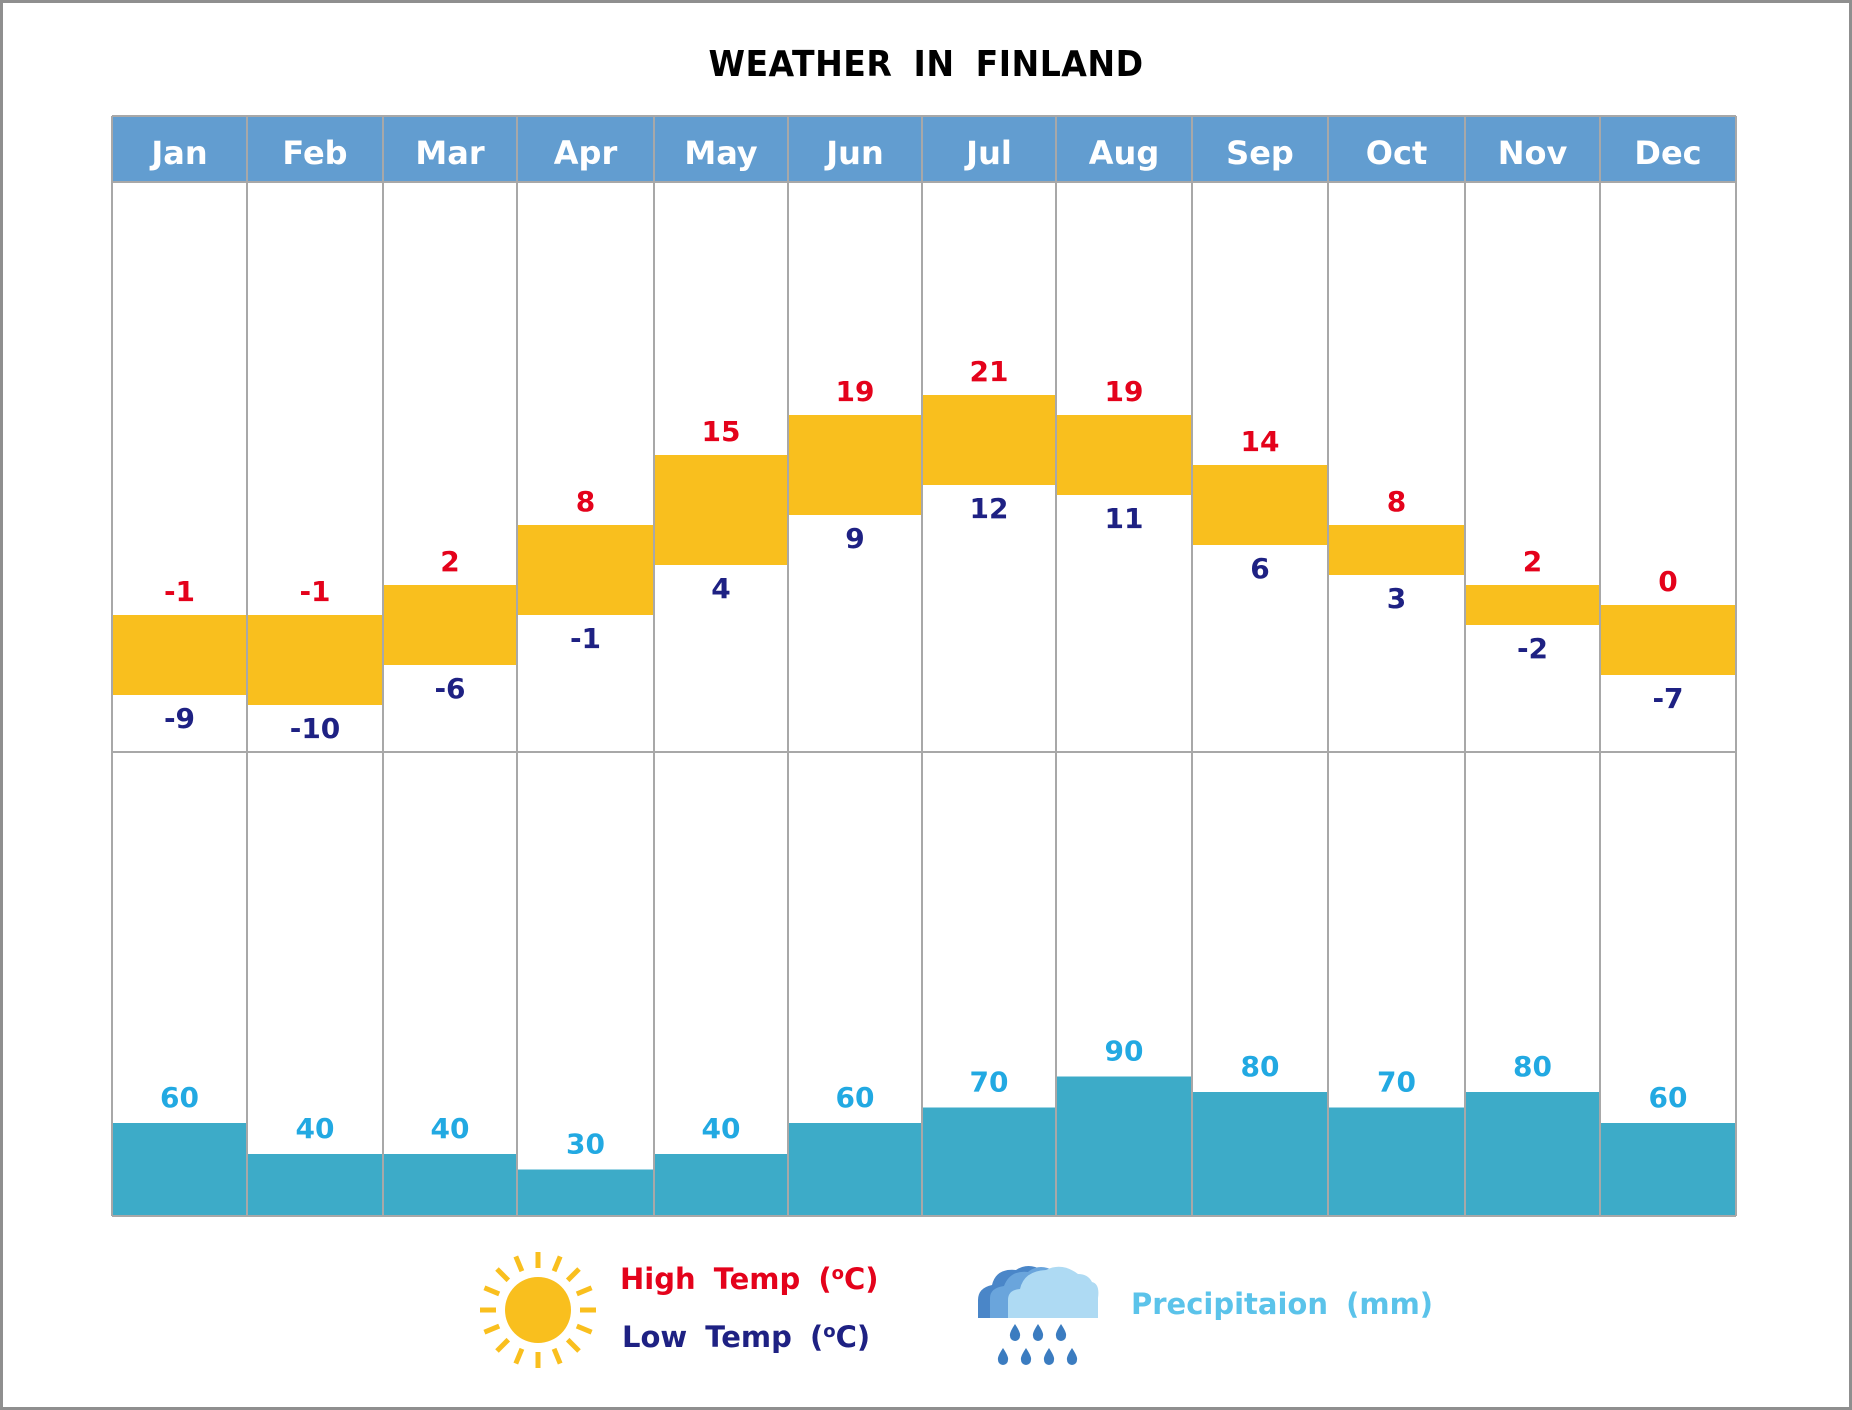 The height and width of the screenshot is (1410, 1852). Describe the element at coordinates (1668, 1169) in the screenshot. I see `precip-bar-dec` at that location.